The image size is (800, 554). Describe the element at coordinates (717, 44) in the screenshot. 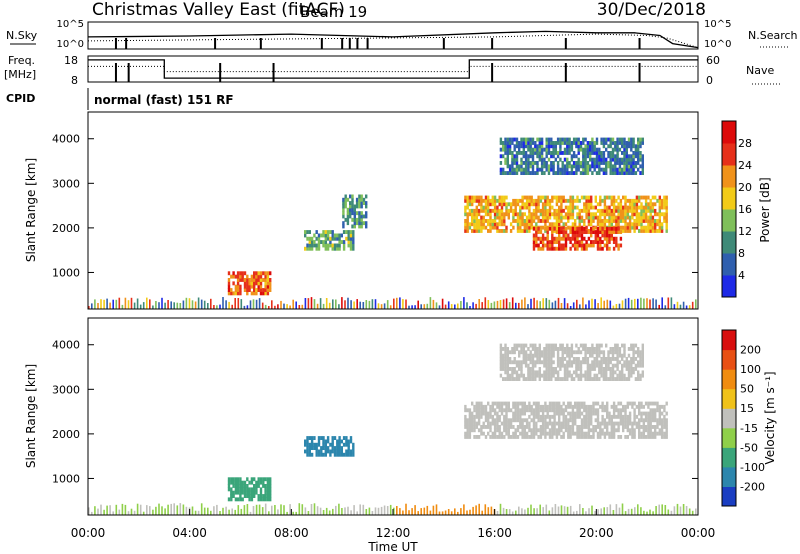

I see `noise-right-tick-bottom: 10^0` at that location.